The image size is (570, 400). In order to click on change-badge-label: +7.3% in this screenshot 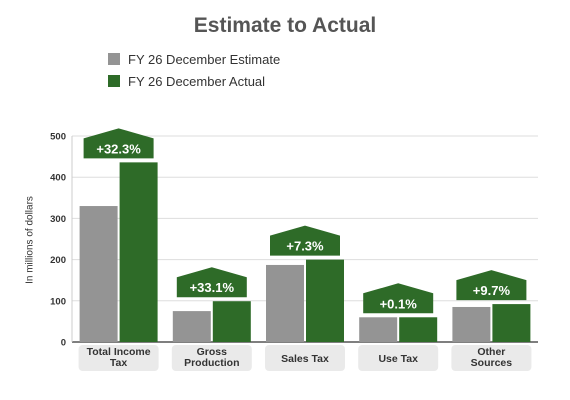, I will do `click(305, 246)`.